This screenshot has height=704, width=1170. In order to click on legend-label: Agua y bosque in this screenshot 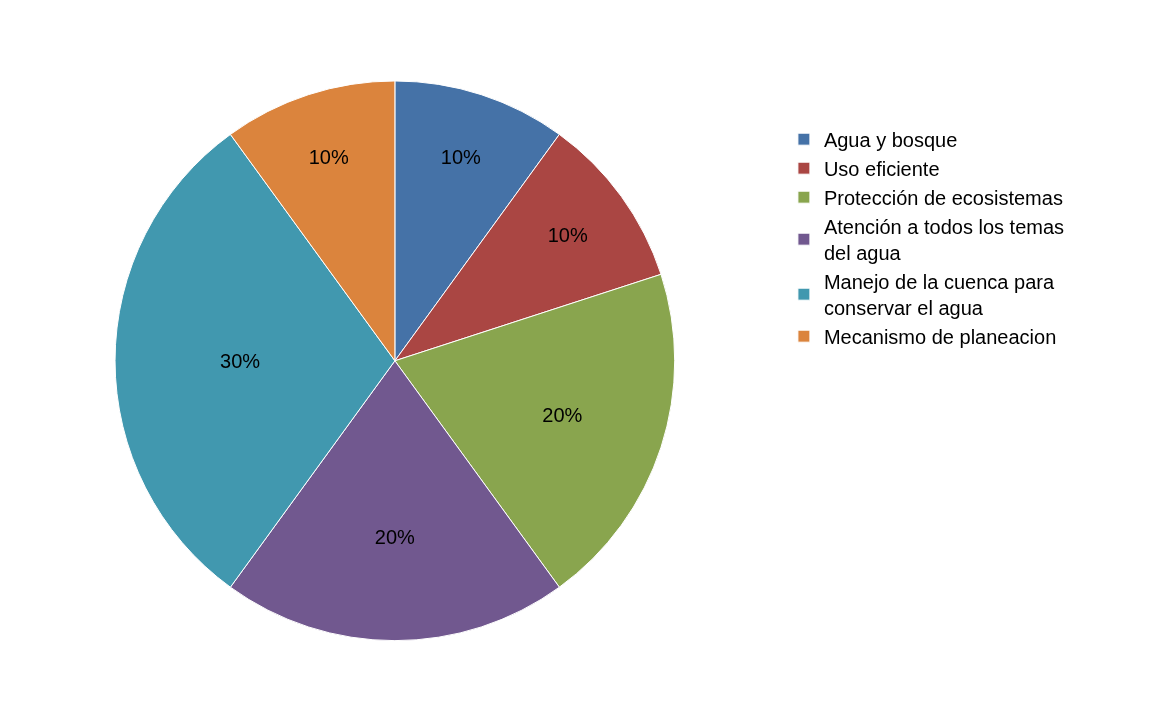, I will do `click(890, 139)`.